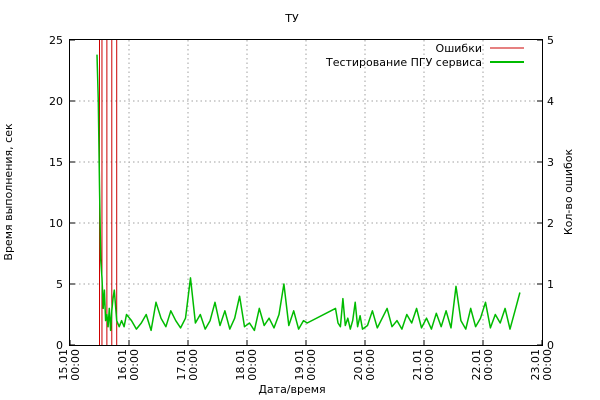 The width and height of the screenshot is (600, 400). I want to click on x-tick-label-group: 18.01 00:00, so click(246, 365).